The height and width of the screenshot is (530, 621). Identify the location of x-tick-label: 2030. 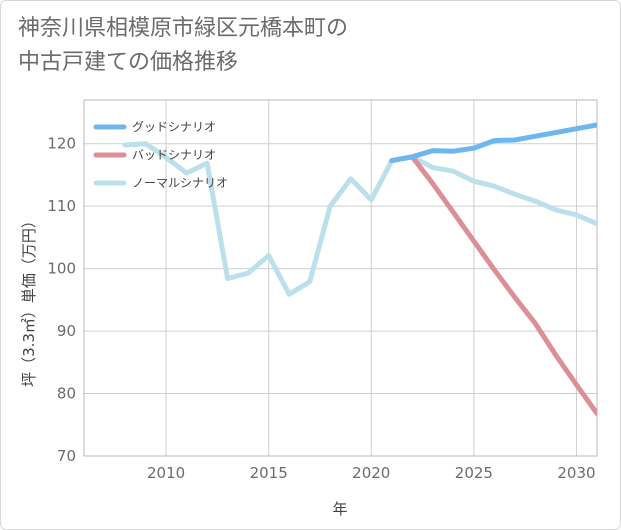
(576, 473).